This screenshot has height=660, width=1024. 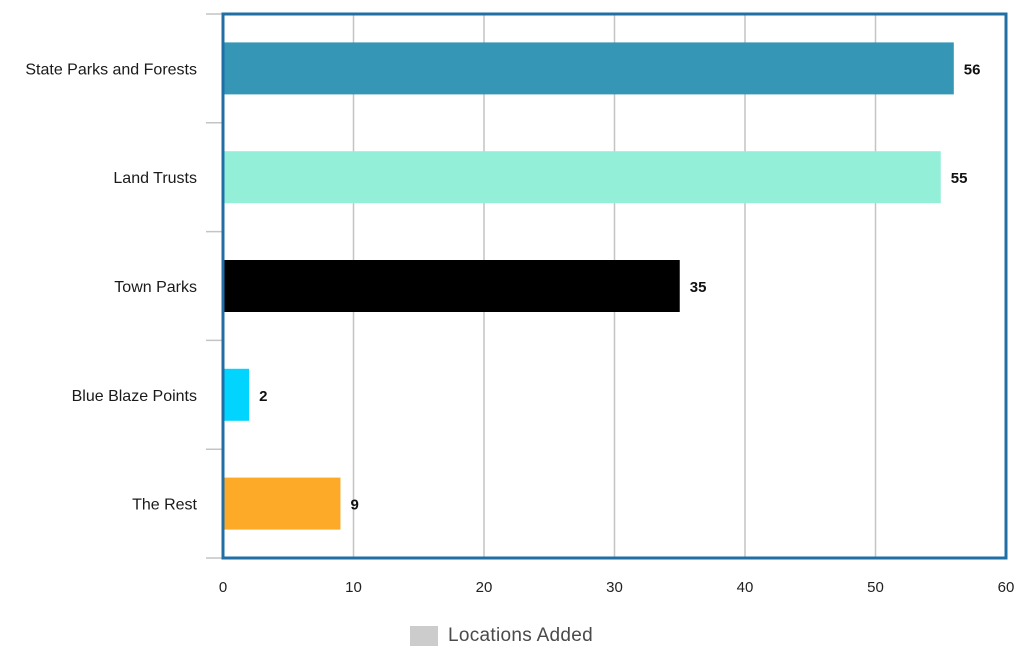 I want to click on category-label-land-trusts: Land Trusts, so click(x=155, y=178).